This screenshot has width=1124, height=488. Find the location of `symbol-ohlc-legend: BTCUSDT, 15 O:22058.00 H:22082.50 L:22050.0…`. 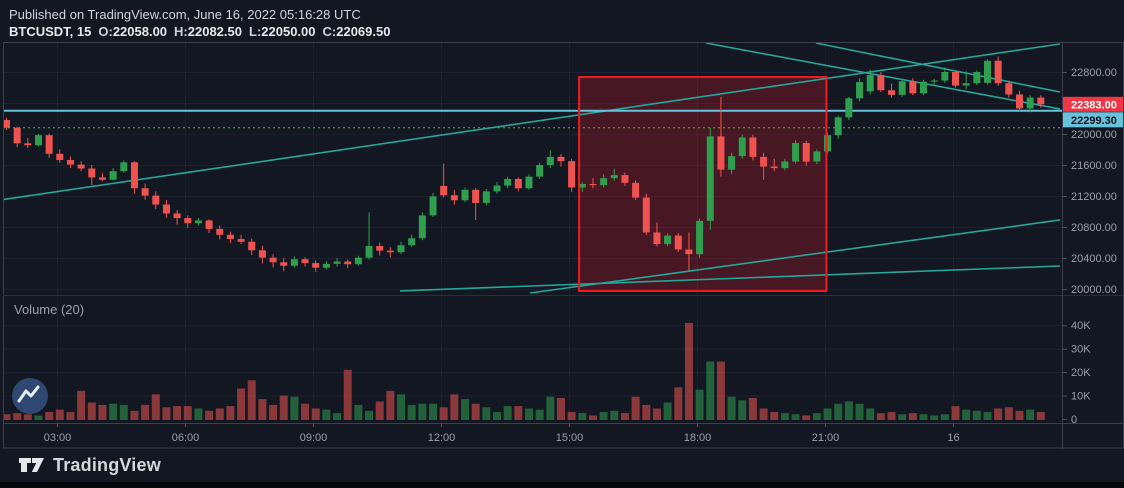

symbol-ohlc-legend: BTCUSDT, 15 O:22058.00 H:22082.50 L:22050.0… is located at coordinates (199, 31).